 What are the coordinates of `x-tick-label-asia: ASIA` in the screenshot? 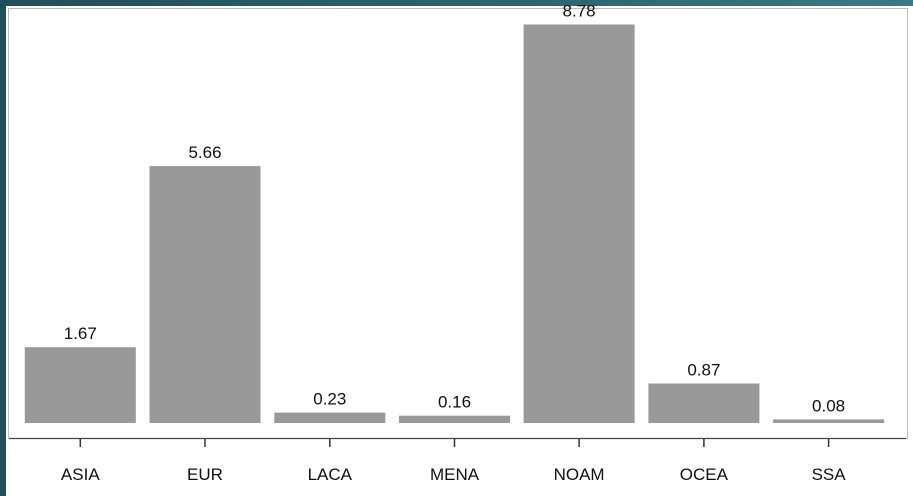 It's located at (80, 474).